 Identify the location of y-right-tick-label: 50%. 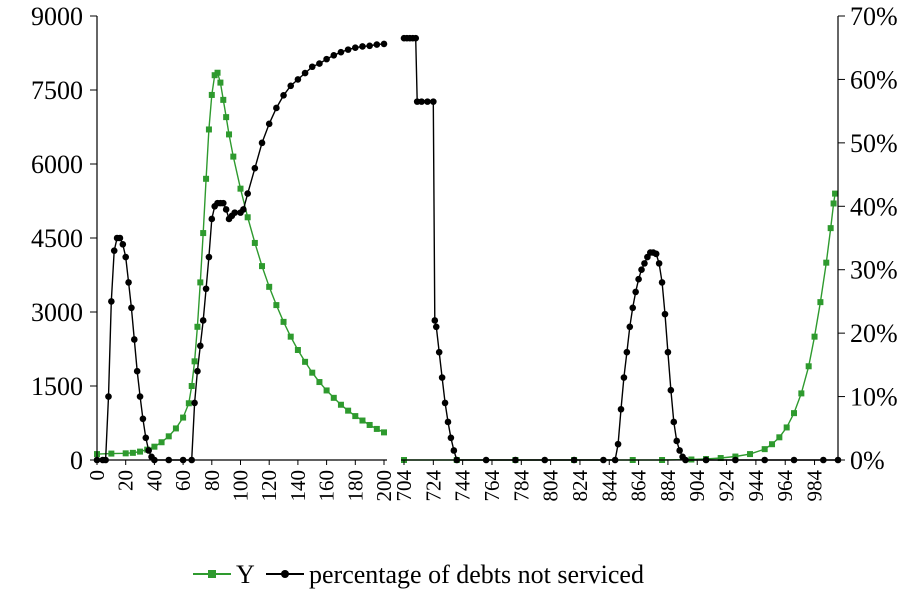
(874, 143).